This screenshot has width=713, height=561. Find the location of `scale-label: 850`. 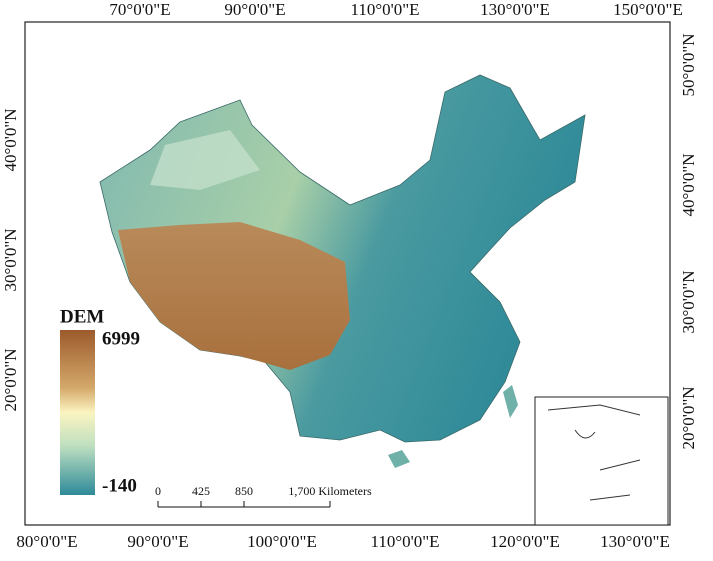

scale-label: 850 is located at coordinates (244, 491).